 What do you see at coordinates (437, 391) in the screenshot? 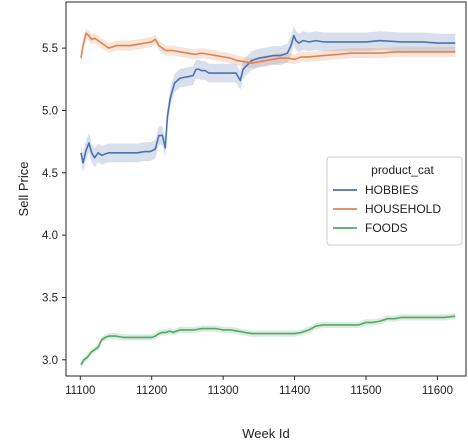
I see `x-tick-label: 11600` at bounding box center [437, 391].